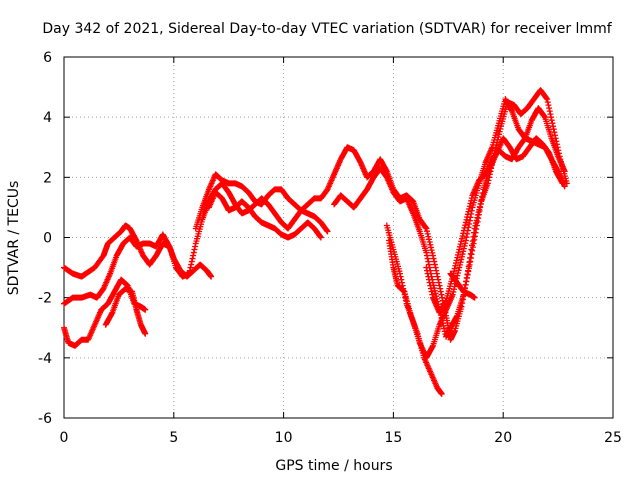  Describe the element at coordinates (45, 299) in the screenshot. I see `y-tick-label: -2` at that location.